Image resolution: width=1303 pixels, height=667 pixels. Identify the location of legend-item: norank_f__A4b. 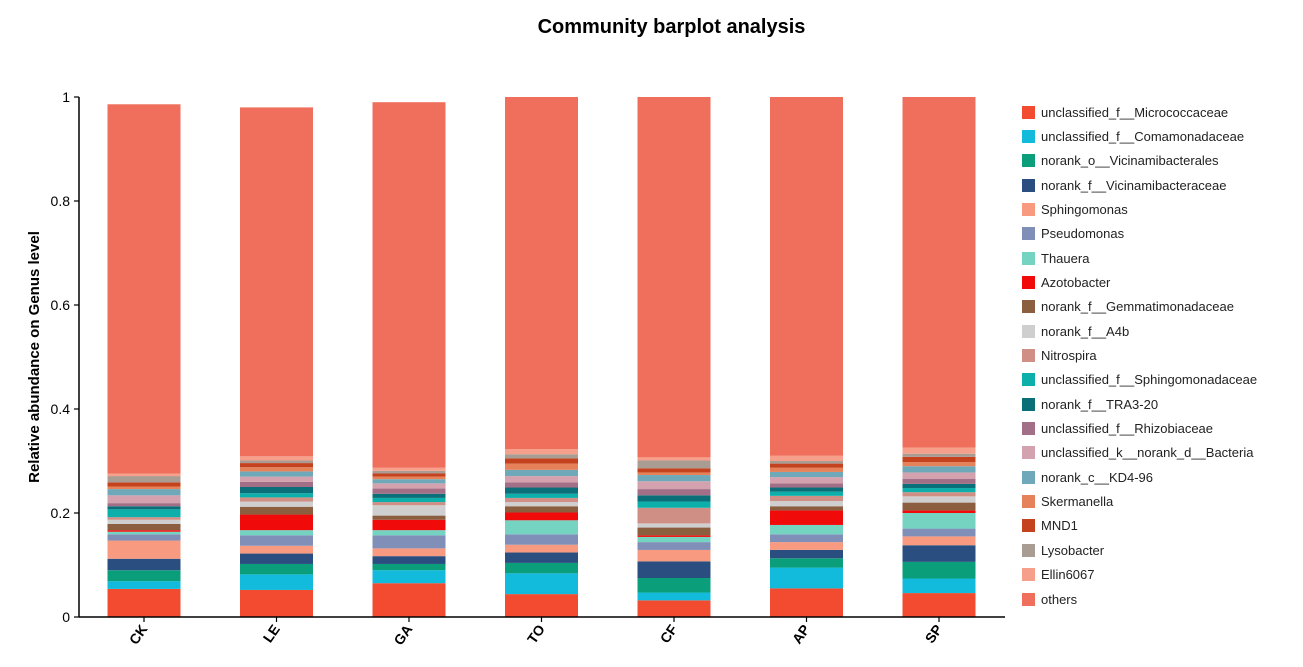
(1162, 331).